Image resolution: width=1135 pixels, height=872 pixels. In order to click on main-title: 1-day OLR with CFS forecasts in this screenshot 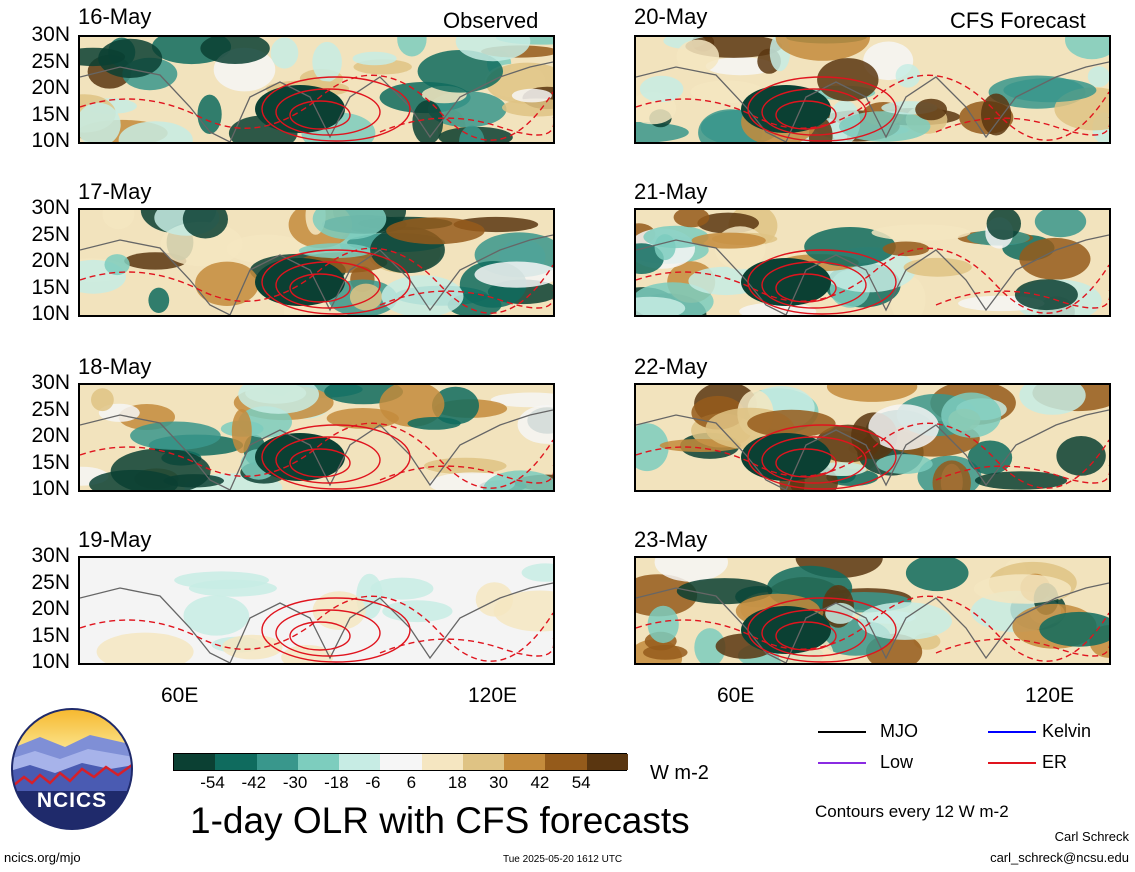, I will do `click(440, 820)`.